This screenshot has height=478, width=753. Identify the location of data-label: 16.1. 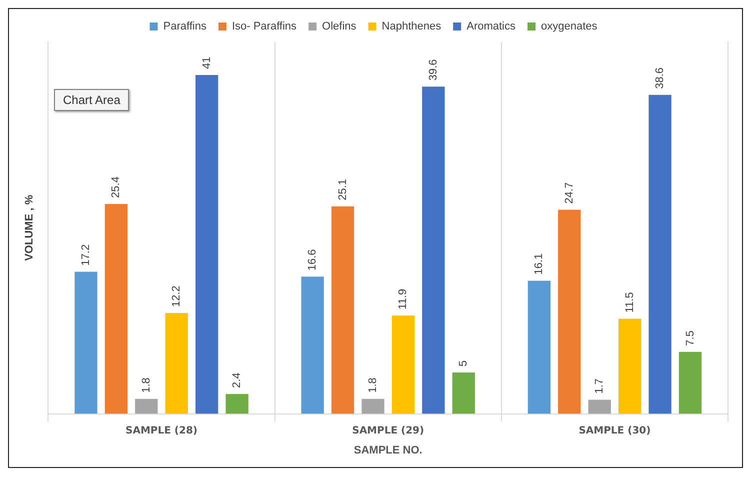
(539, 264).